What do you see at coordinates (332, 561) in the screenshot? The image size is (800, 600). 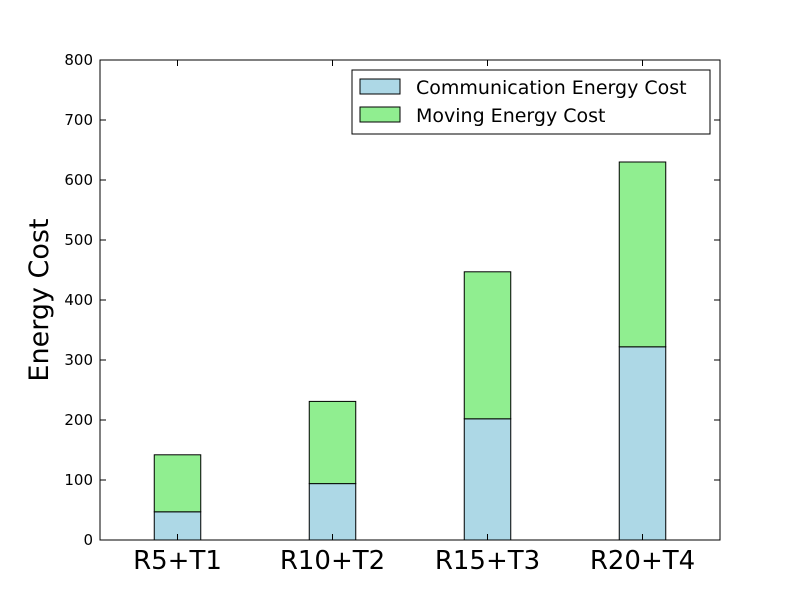 I see `x-tick-label: R10+T2` at bounding box center [332, 561].